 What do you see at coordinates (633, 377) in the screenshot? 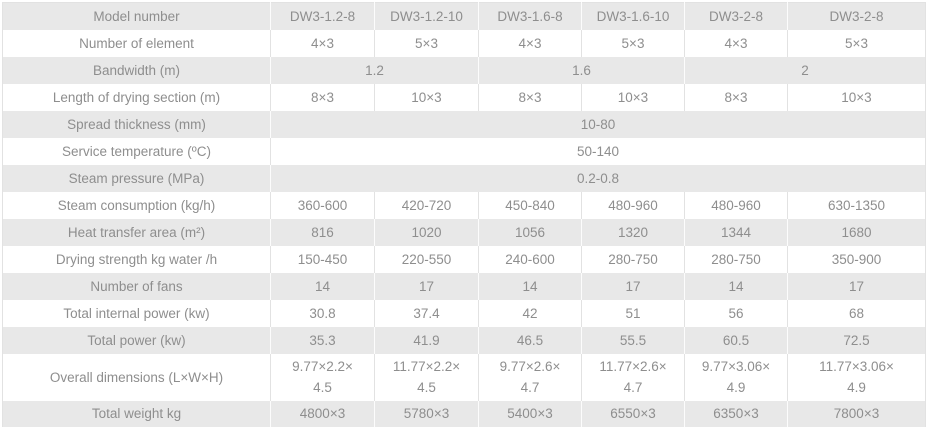
I see `value-cell: 11.77×2.6× 4.7` at bounding box center [633, 377].